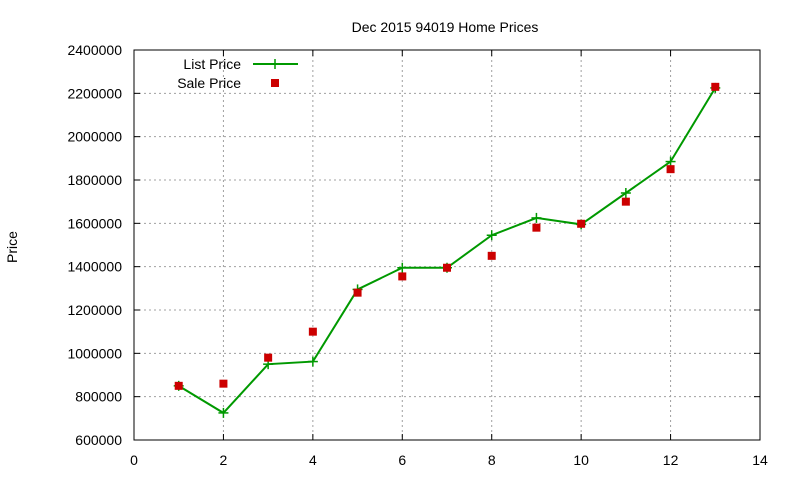  Describe the element at coordinates (209, 83) in the screenshot. I see `legend-label: Sale Price` at that location.